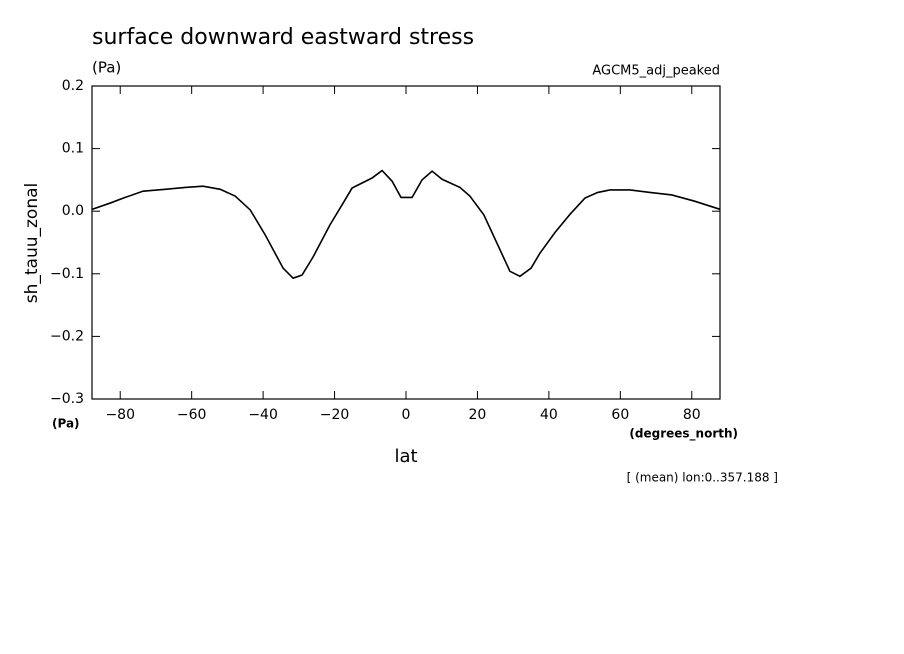 Image resolution: width=904 pixels, height=654 pixels. Describe the element at coordinates (67, 399) in the screenshot. I see `y-tick-label: −0.3` at that location.